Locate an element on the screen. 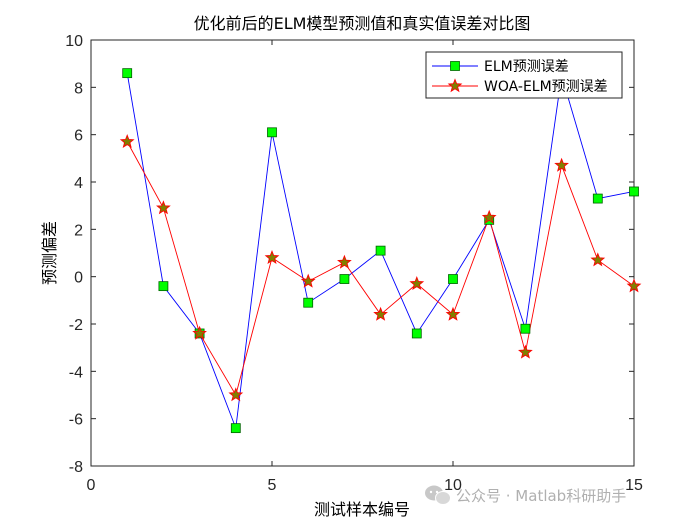 The height and width of the screenshot is (525, 700). y-tick-label: 6 is located at coordinates (78, 136).